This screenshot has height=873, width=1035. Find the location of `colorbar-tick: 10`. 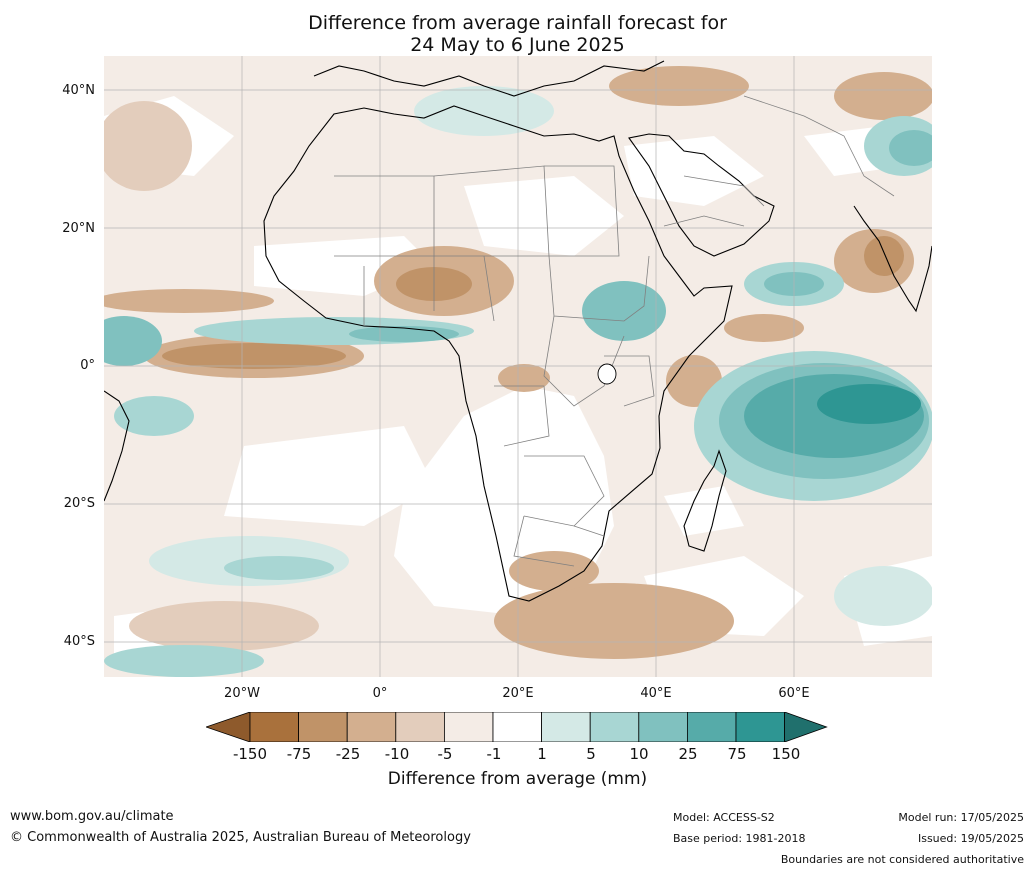

colorbar-tick: 10 is located at coordinates (639, 754).